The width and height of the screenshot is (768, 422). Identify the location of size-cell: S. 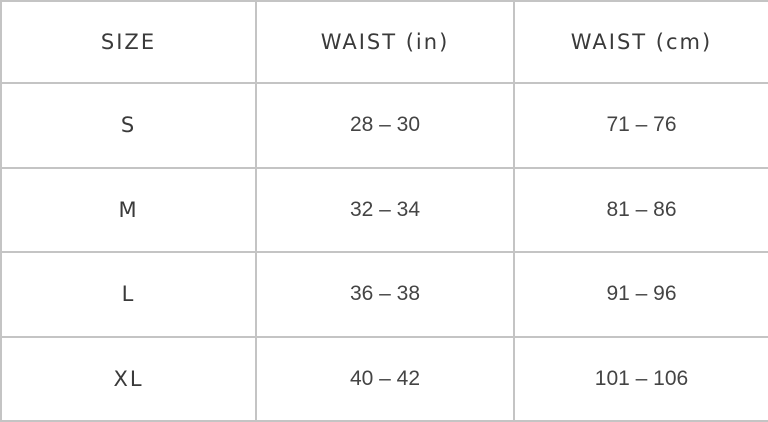
(128, 125).